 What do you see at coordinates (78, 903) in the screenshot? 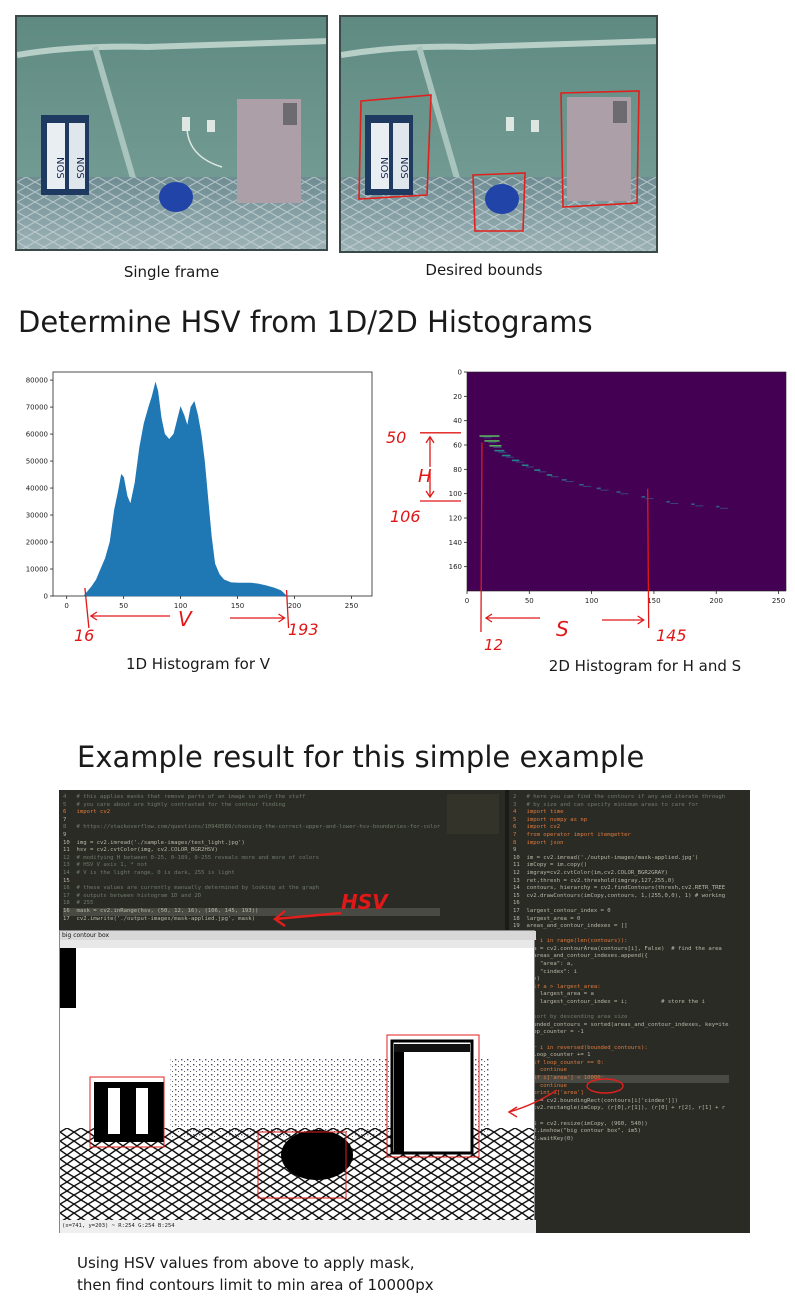
I see `code-line: 18 # 255` at bounding box center [78, 903].